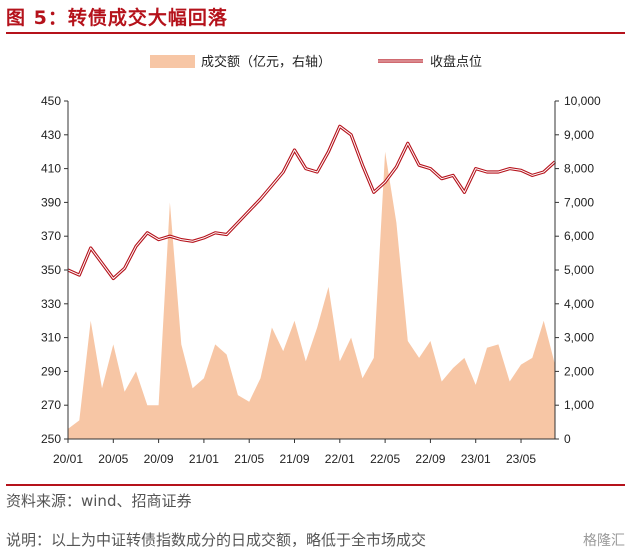 This screenshot has width=631, height=558. Describe the element at coordinates (172, 61) in the screenshot. I see `legend-swatch-volume` at that location.